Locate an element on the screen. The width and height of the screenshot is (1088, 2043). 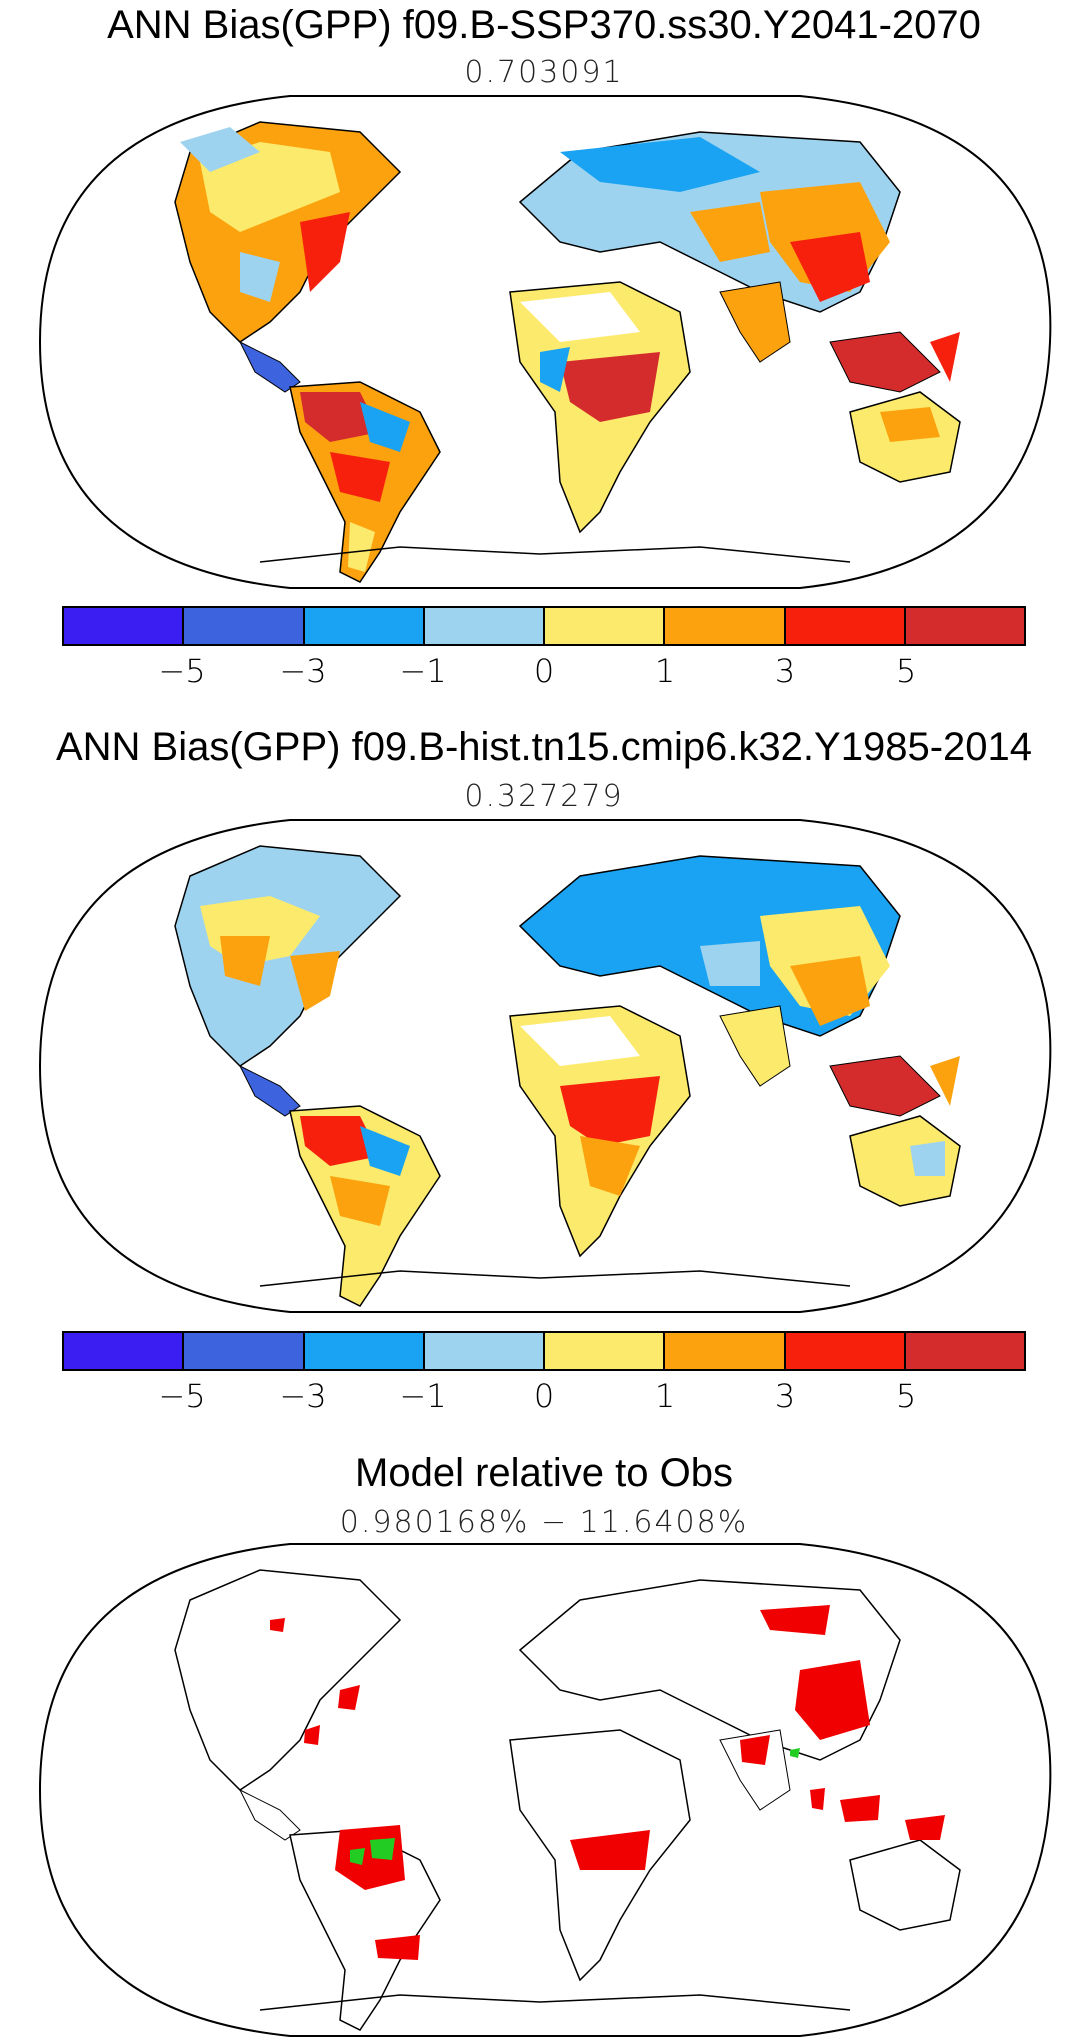
map-subtitle-2: 0.327279 is located at coordinates (544, 796).